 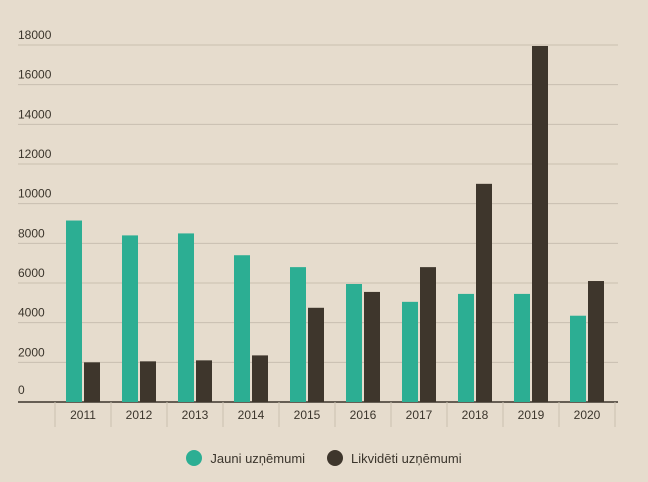 I want to click on legend-item-likvideti: Likvidēti uzņēmumi, so click(x=394, y=458).